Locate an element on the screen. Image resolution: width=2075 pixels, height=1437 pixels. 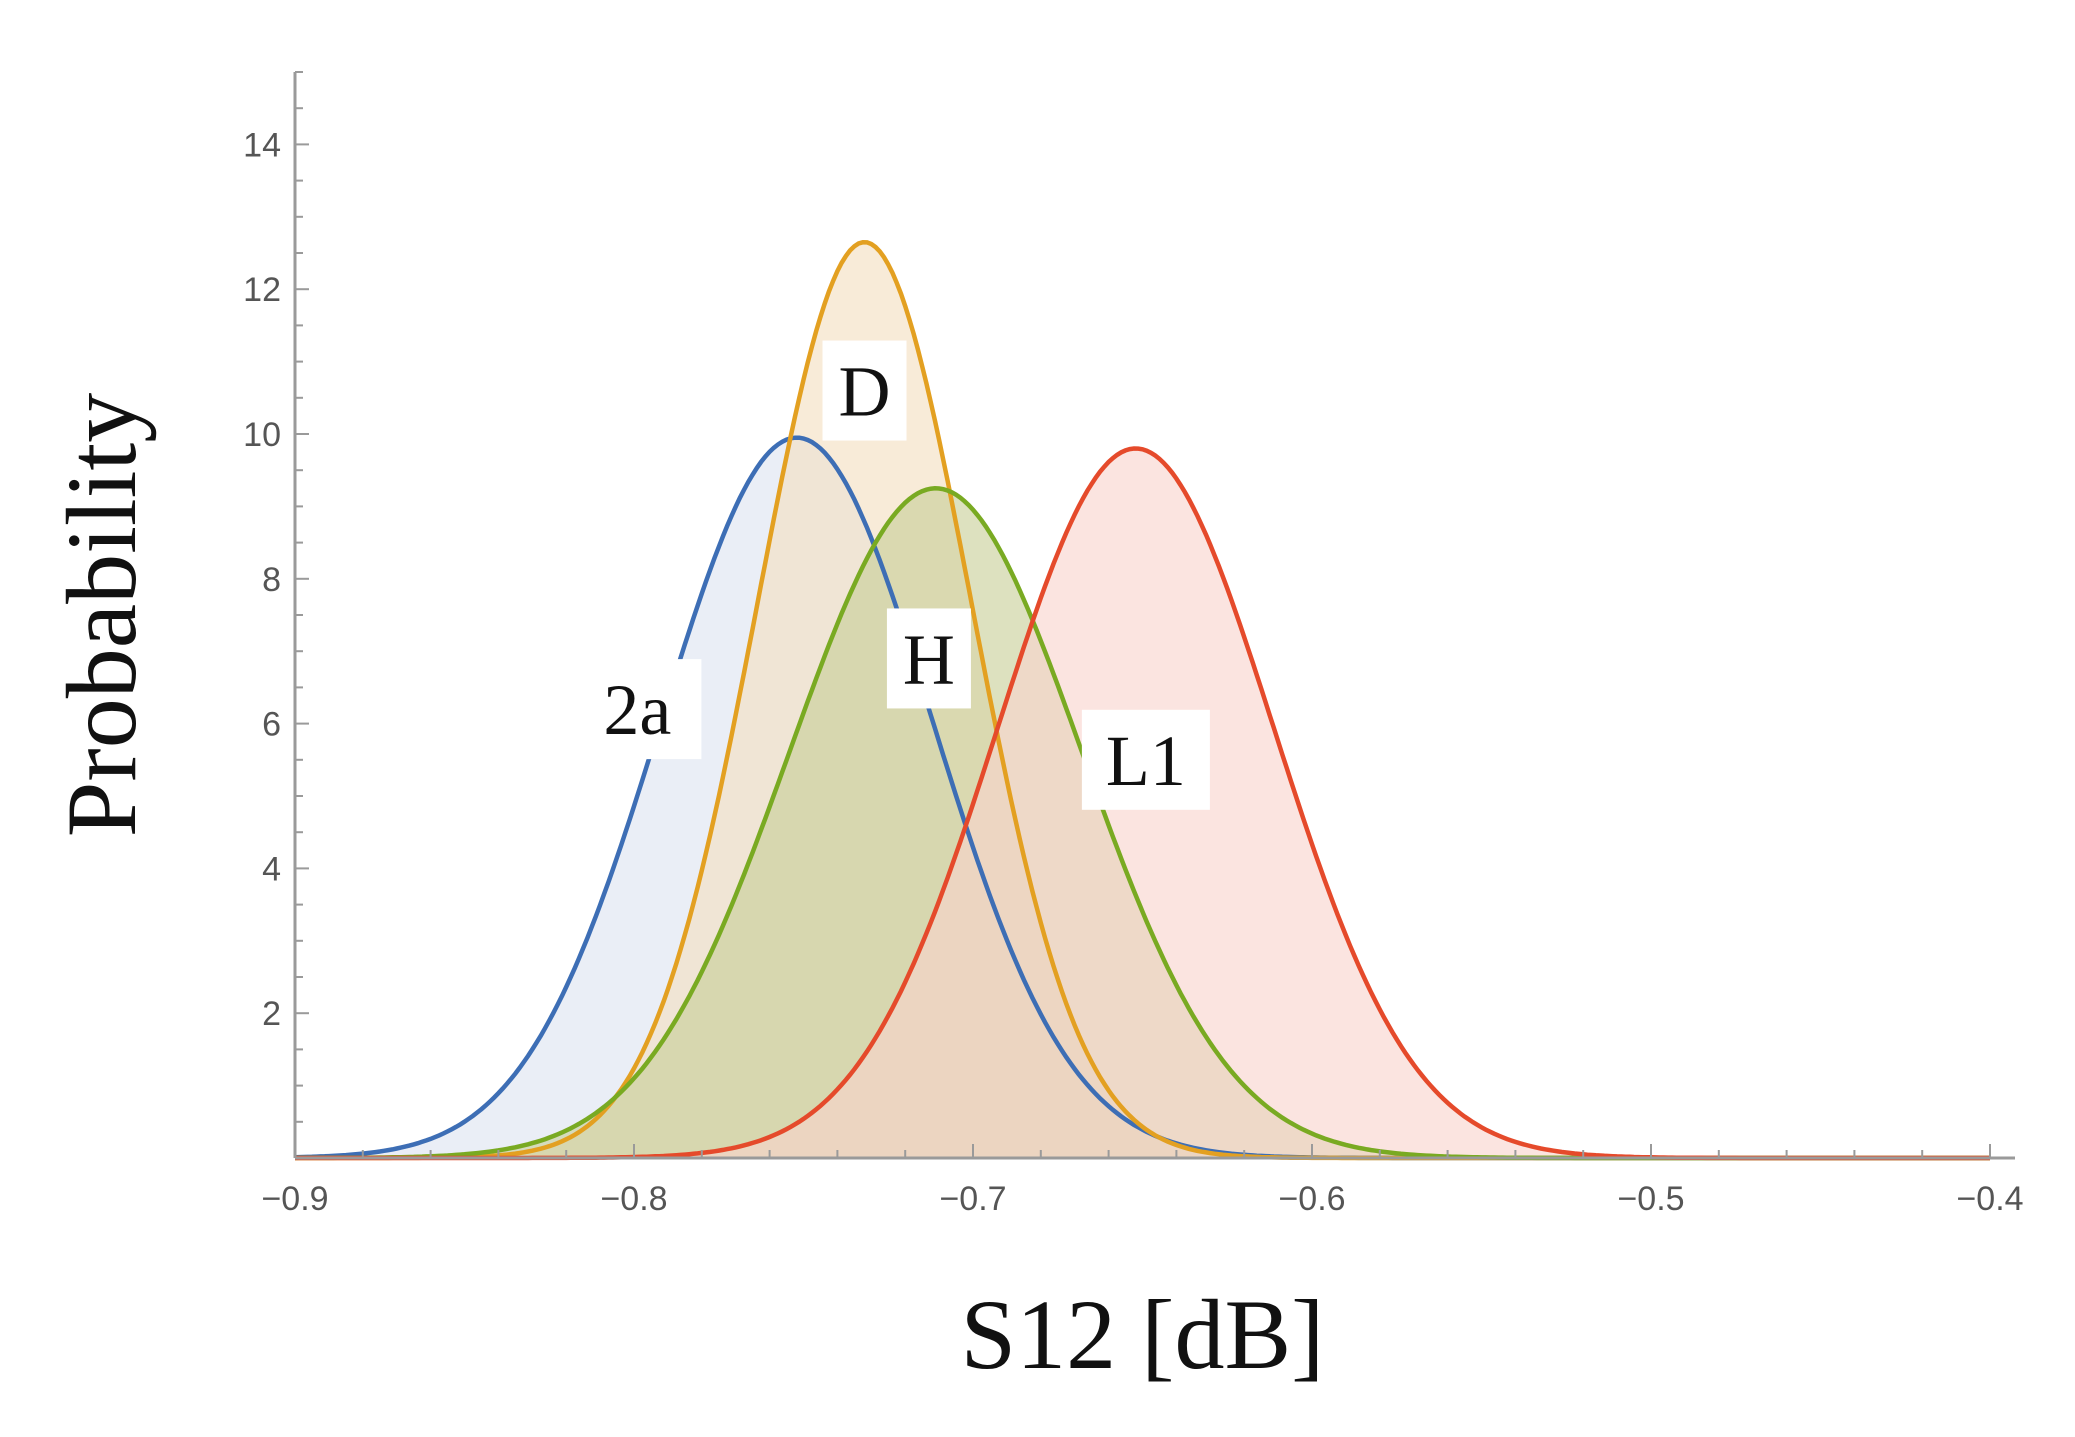
y-tick-label: 14 is located at coordinates (262, 145).